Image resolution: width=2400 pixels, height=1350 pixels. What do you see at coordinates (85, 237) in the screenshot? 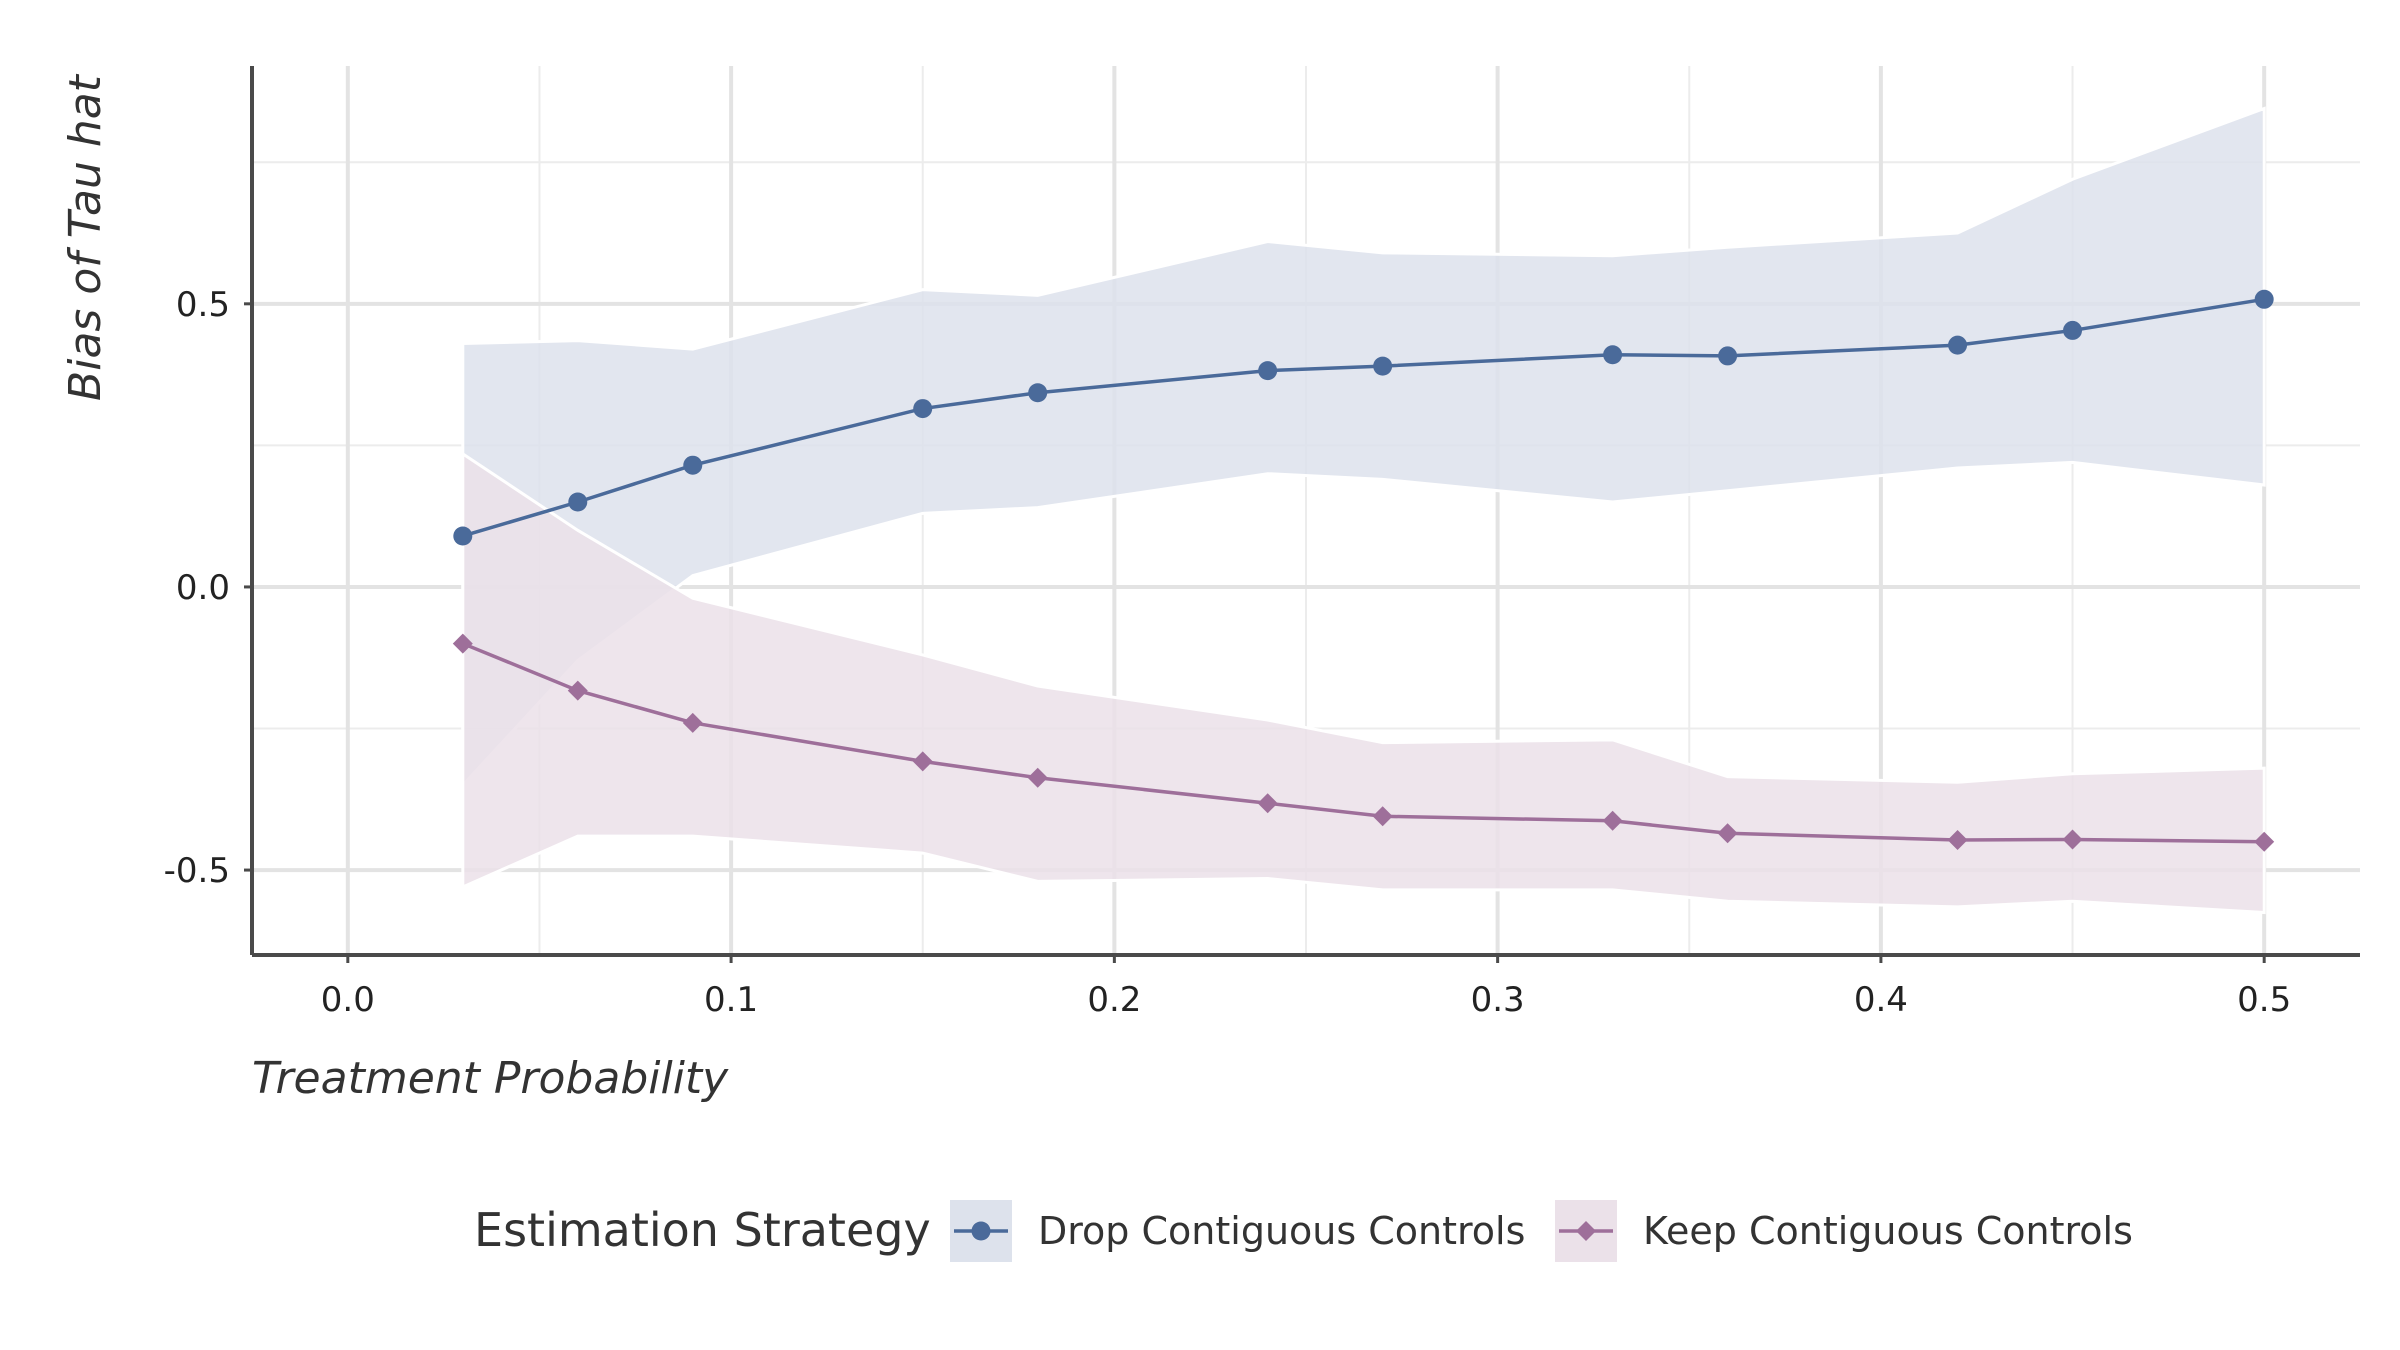
I see `y-axis-title: Bias of Tau hat` at bounding box center [85, 237].